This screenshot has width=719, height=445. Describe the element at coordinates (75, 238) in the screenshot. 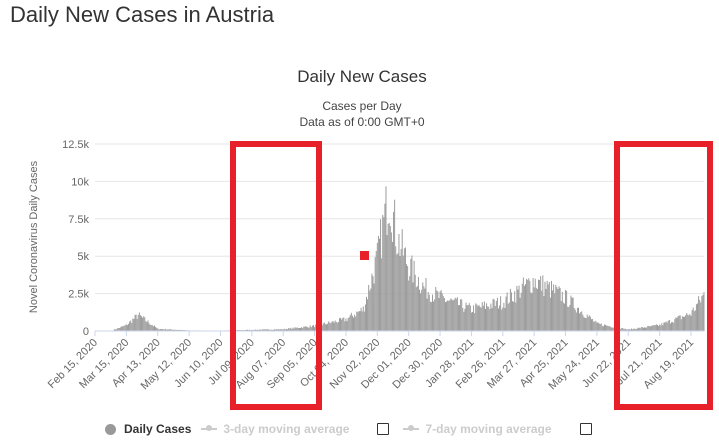

I see `y-axis-ticks: 0 2.5k 5k 7.5k 10k 12.5k` at that location.